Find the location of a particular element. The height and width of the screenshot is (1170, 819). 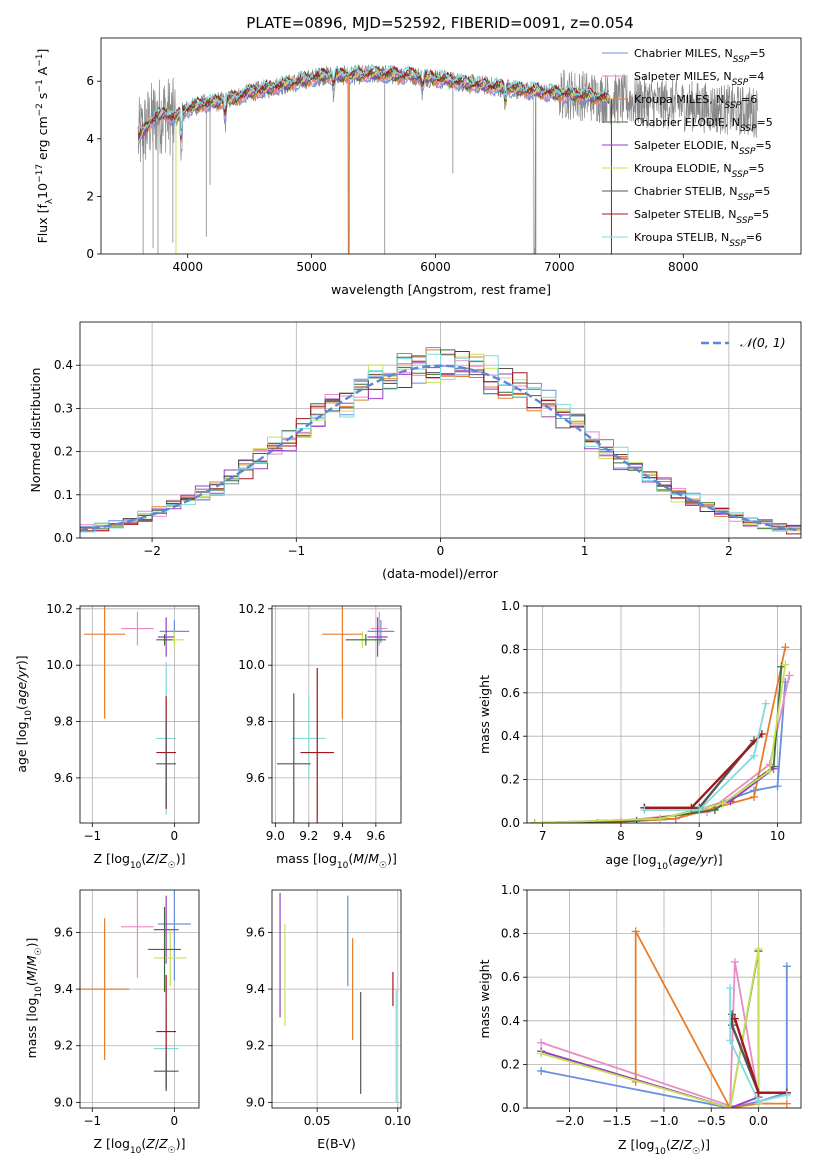

legend-label-kroupa_stelib-part: Kroupa STELIB, N is located at coordinates (681, 237).